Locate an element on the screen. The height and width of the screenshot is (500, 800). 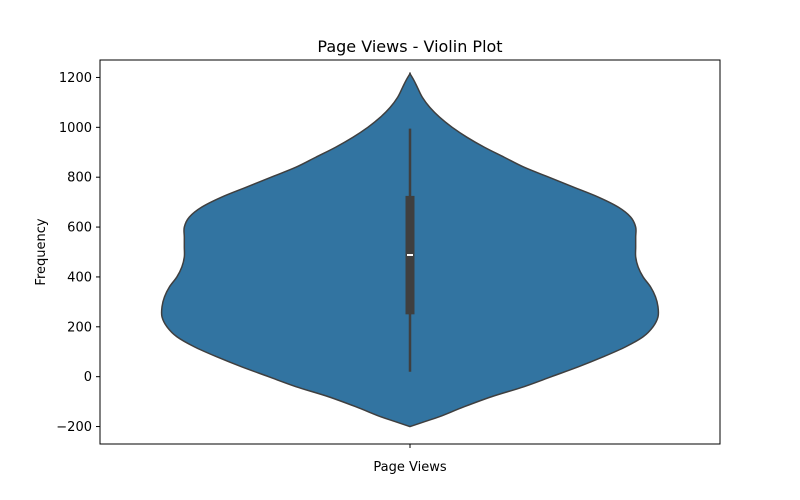
y-tick-label: 1200 is located at coordinates (75, 78).